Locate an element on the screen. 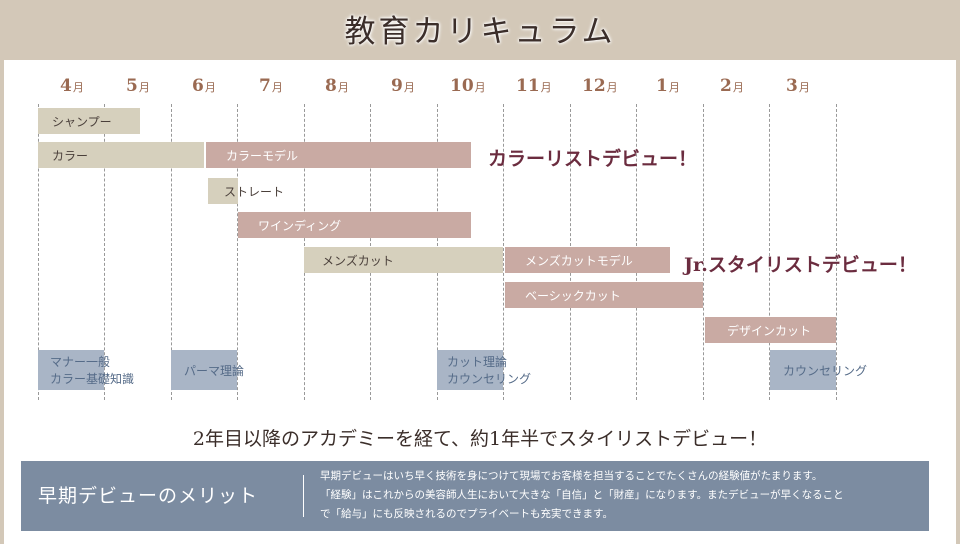 This screenshot has width=960, height=544. block-manners-text: マナー一般 カラー基礎知識 is located at coordinates (92, 371).